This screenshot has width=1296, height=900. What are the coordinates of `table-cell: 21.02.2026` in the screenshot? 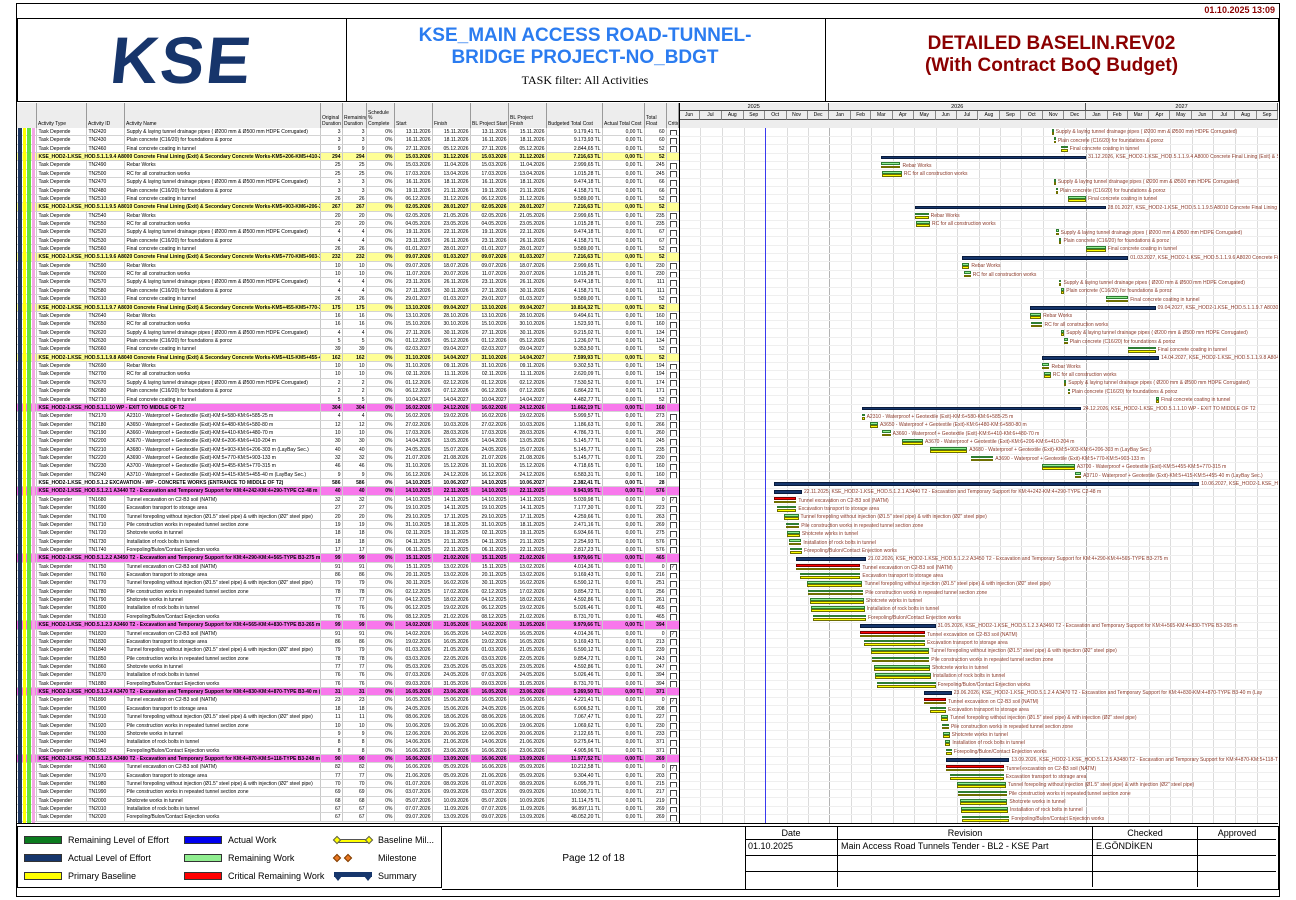 It's located at (452, 616).